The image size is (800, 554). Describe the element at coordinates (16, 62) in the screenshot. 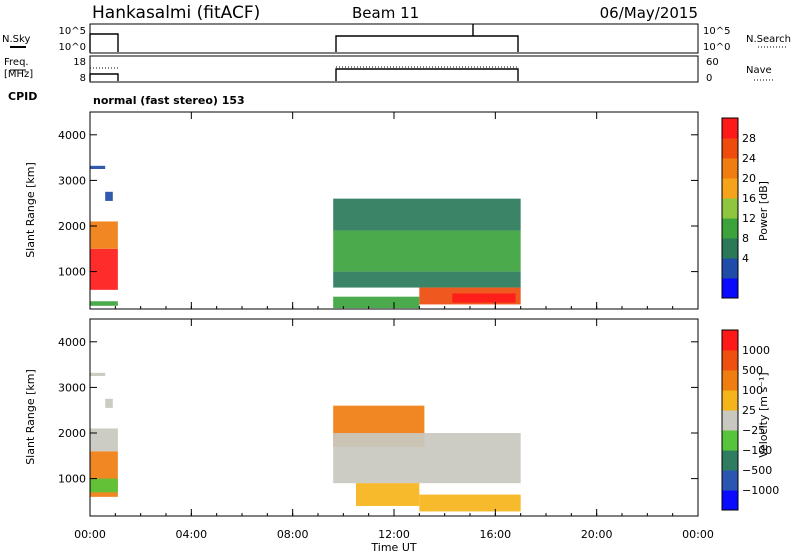

I see `freq-label: Freq.` at that location.